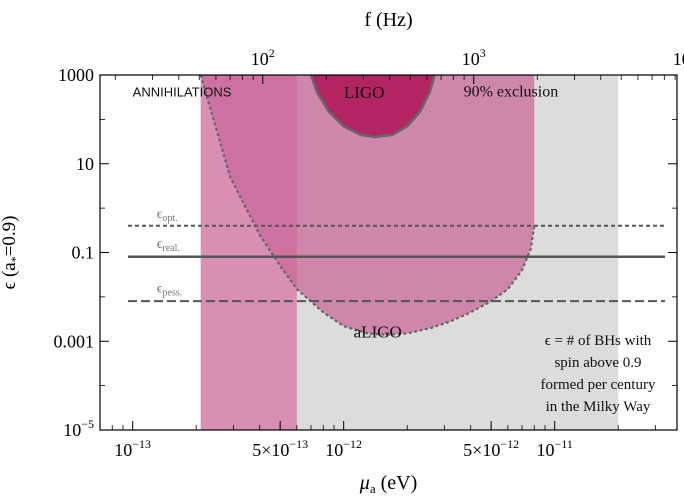  What do you see at coordinates (263, 57) in the screenshot?
I see `x2-tick-label: 10²` at bounding box center [263, 57].